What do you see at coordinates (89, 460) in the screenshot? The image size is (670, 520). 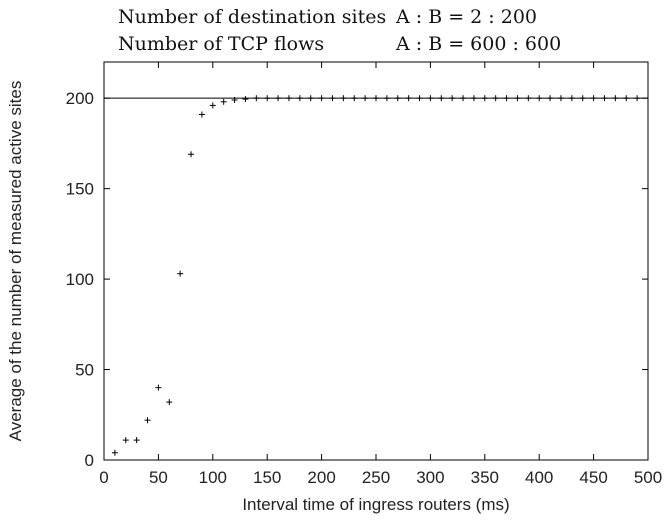 I see `y-tick-label: 0` at bounding box center [89, 460].